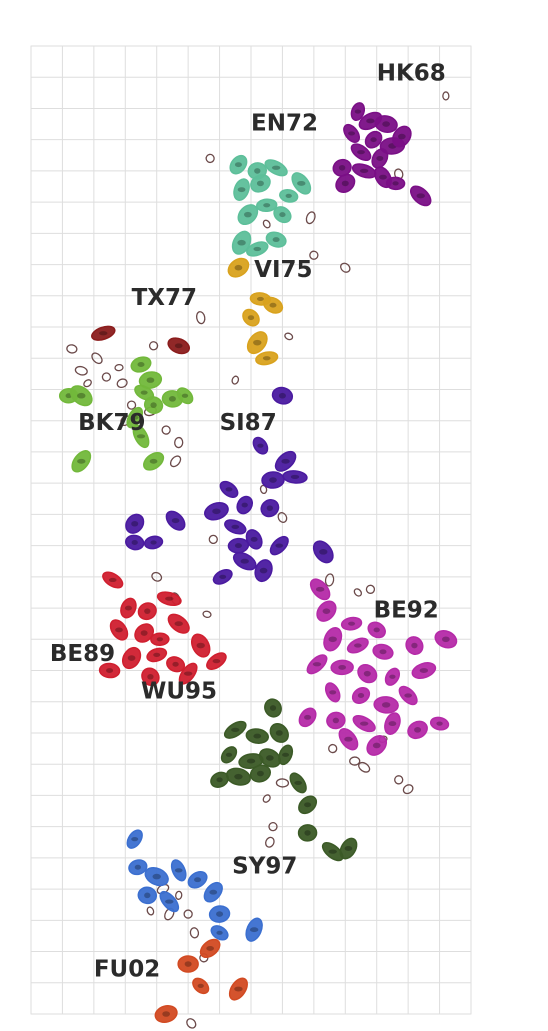  I want to click on cluster-be92, so click(378, 667).